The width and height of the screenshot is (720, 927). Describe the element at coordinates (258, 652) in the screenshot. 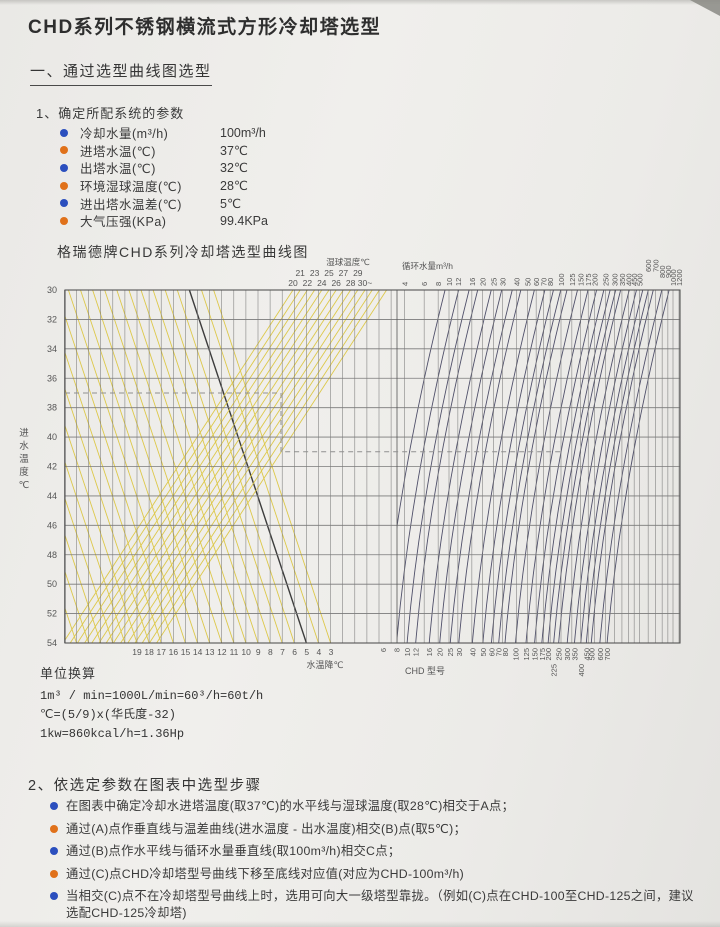

I see `svg-text: 9` at that location.